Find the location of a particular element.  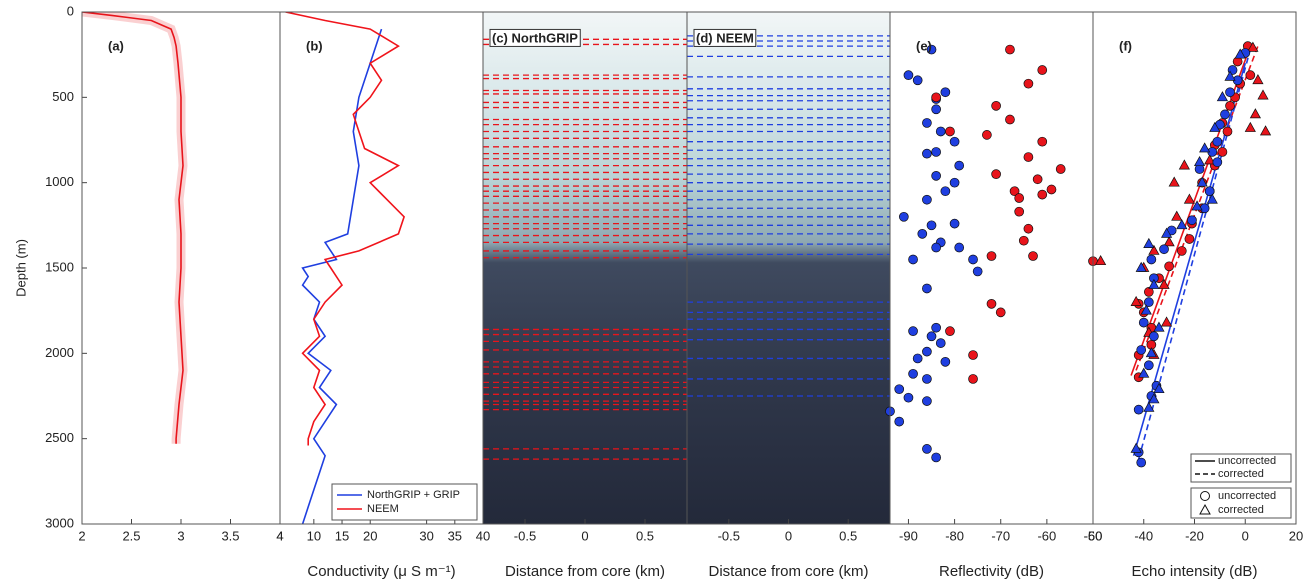

x-axis-label: Distance from core (km) is located at coordinates (585, 571).